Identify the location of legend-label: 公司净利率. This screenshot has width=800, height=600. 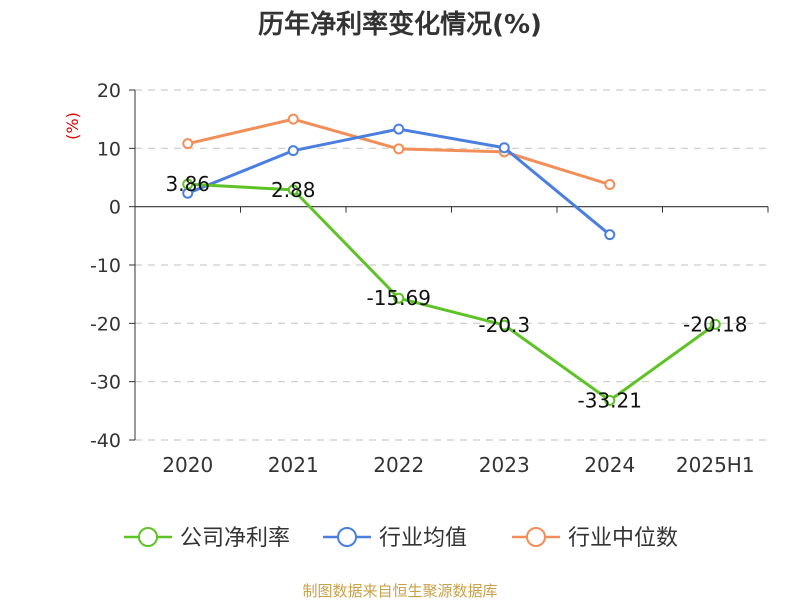
(235, 538).